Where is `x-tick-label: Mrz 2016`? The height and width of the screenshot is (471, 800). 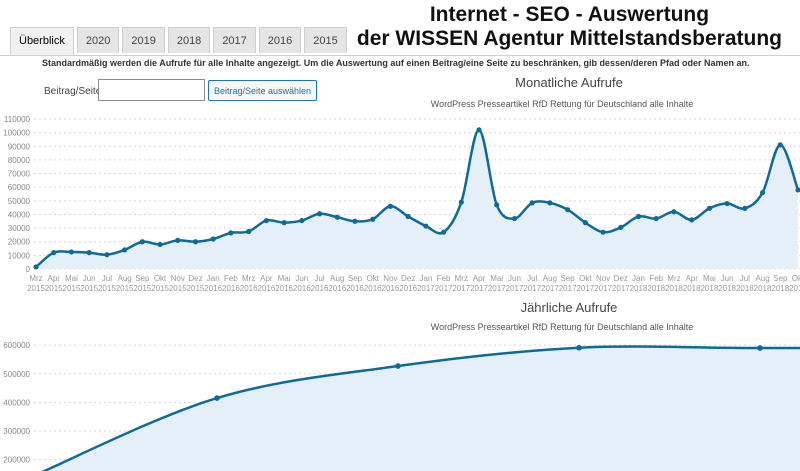
x-tick-label: Mrz 2016 is located at coordinates (249, 283).